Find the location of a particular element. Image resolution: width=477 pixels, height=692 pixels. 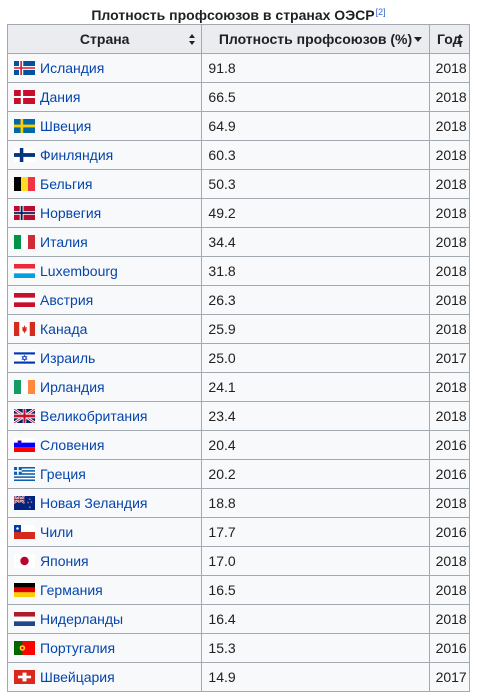

country-wrap: Ирландия is located at coordinates (104, 387).